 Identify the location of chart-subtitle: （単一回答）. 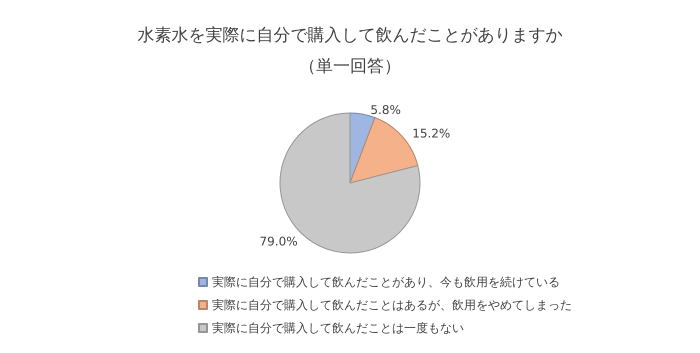
(350, 66).